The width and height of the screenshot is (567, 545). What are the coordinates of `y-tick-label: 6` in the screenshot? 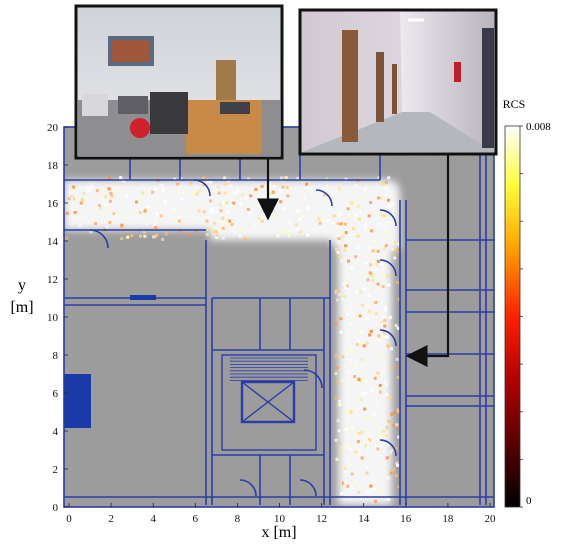 It's located at (56, 394).